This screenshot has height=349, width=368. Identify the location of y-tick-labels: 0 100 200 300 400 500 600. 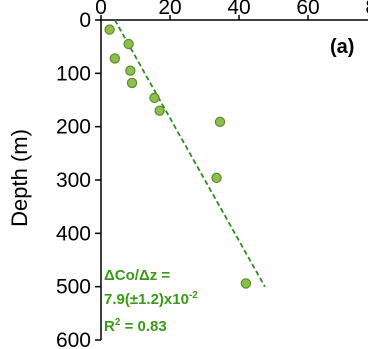
(78, 179).